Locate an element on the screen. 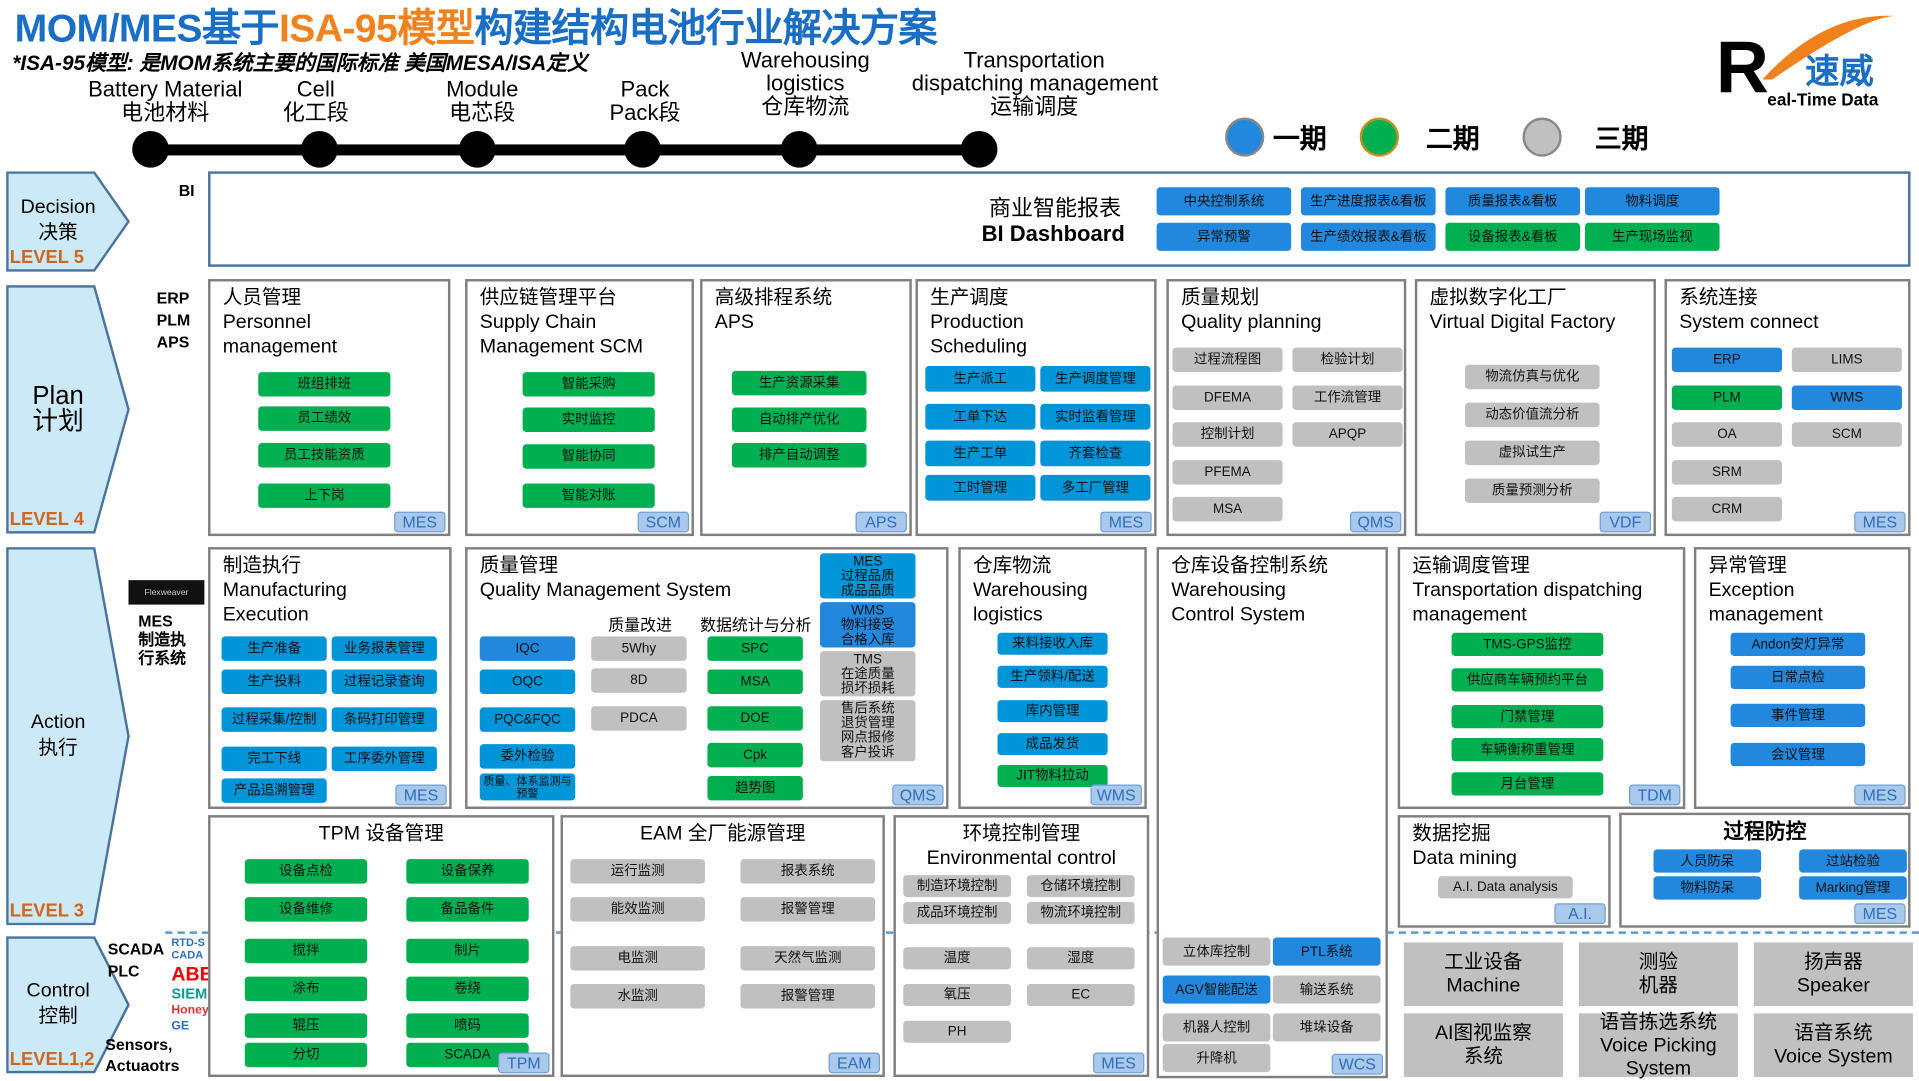 The width and height of the screenshot is (1919, 1081). module-button: 员工绩效 is located at coordinates (324, 418).